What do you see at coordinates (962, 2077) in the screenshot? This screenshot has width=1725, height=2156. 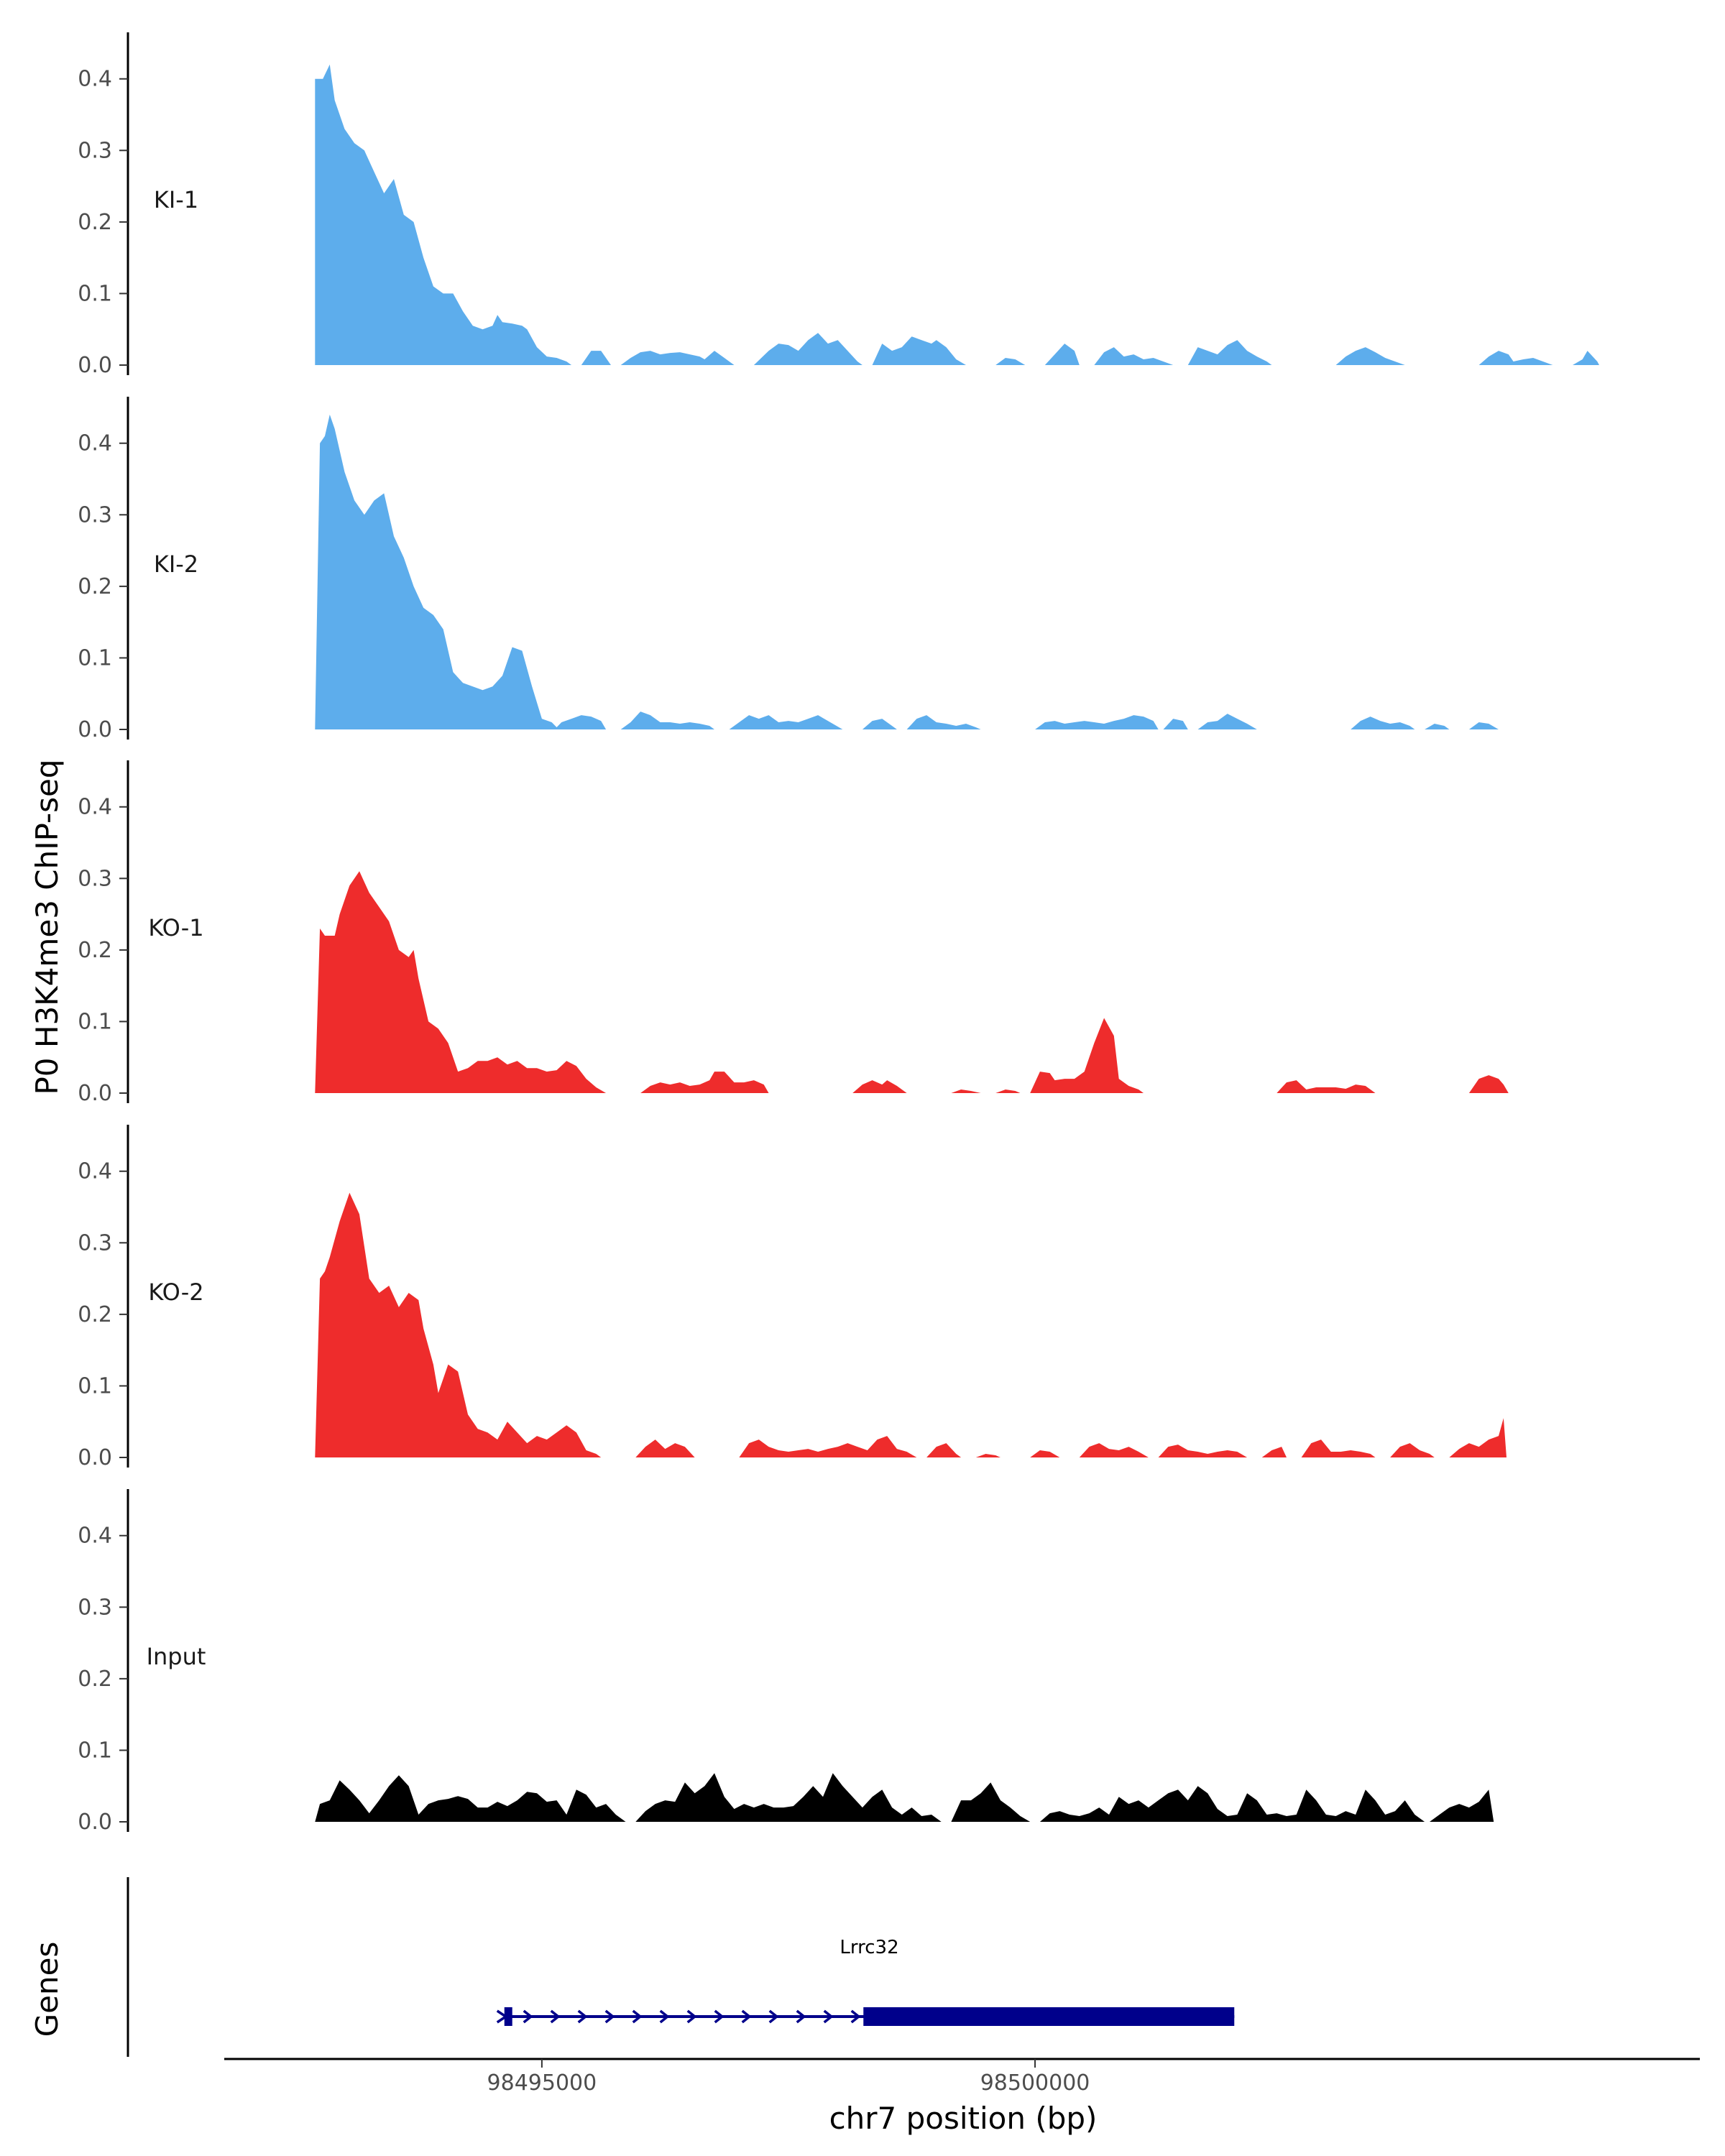 I see `x-axis: 98495000 98500000` at bounding box center [962, 2077].